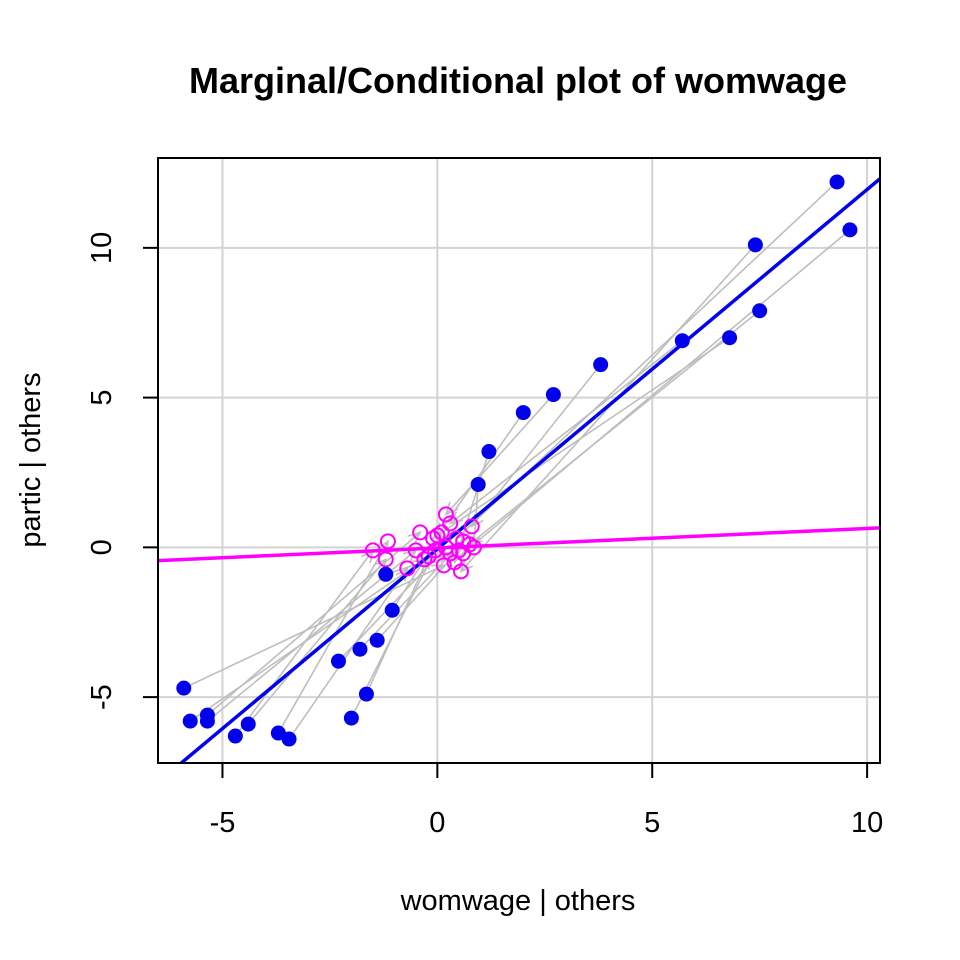 The image size is (960, 960). I want to click on x-tick-label: 0, so click(437, 823).